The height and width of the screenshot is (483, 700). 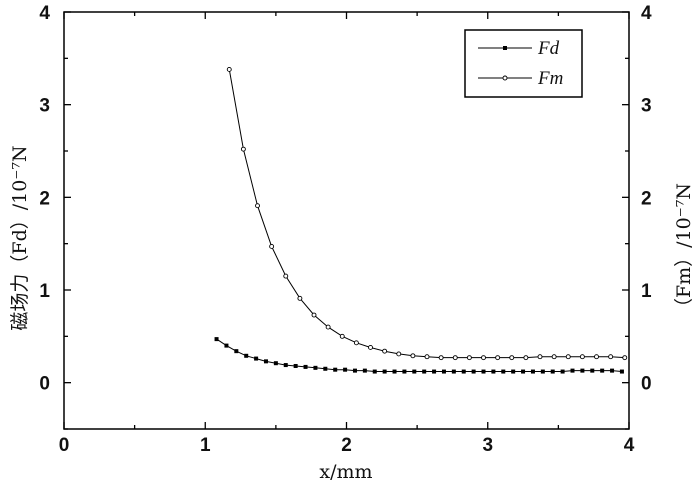 What do you see at coordinates (520, 78) in the screenshot?
I see `legend-entry-fm: Fm` at bounding box center [520, 78].